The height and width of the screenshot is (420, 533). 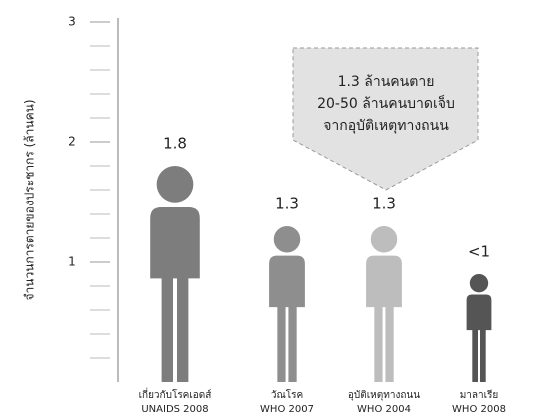 What do you see at coordinates (386, 126) in the screenshot?
I see `annotation: จากอุบัติเหตุทางถนน` at bounding box center [386, 126].